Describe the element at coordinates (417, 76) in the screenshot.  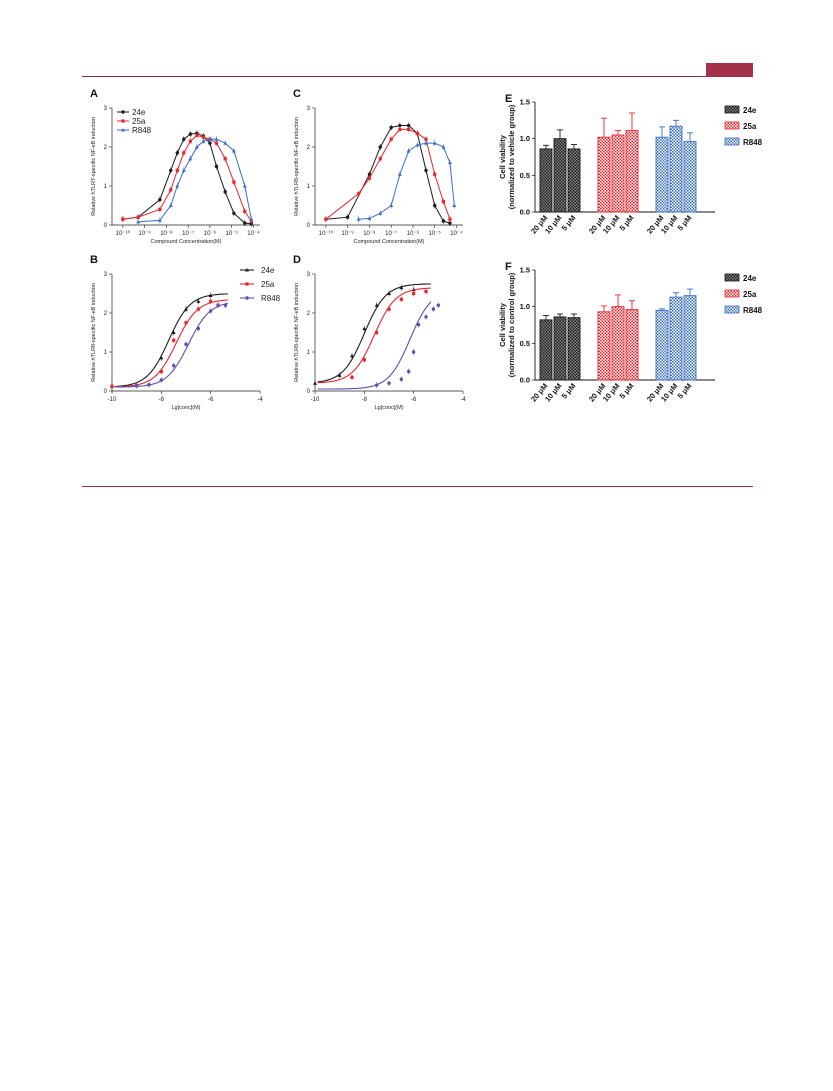
I see `header-rule` at that location.